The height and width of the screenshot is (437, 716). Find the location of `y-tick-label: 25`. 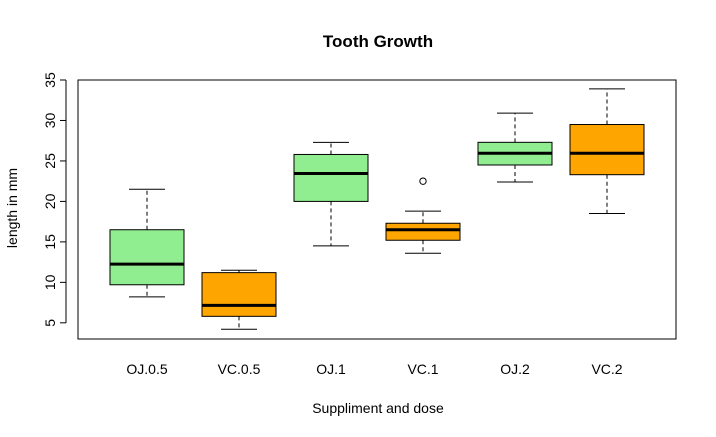

y-tick-label: 25 is located at coordinates (50, 161).